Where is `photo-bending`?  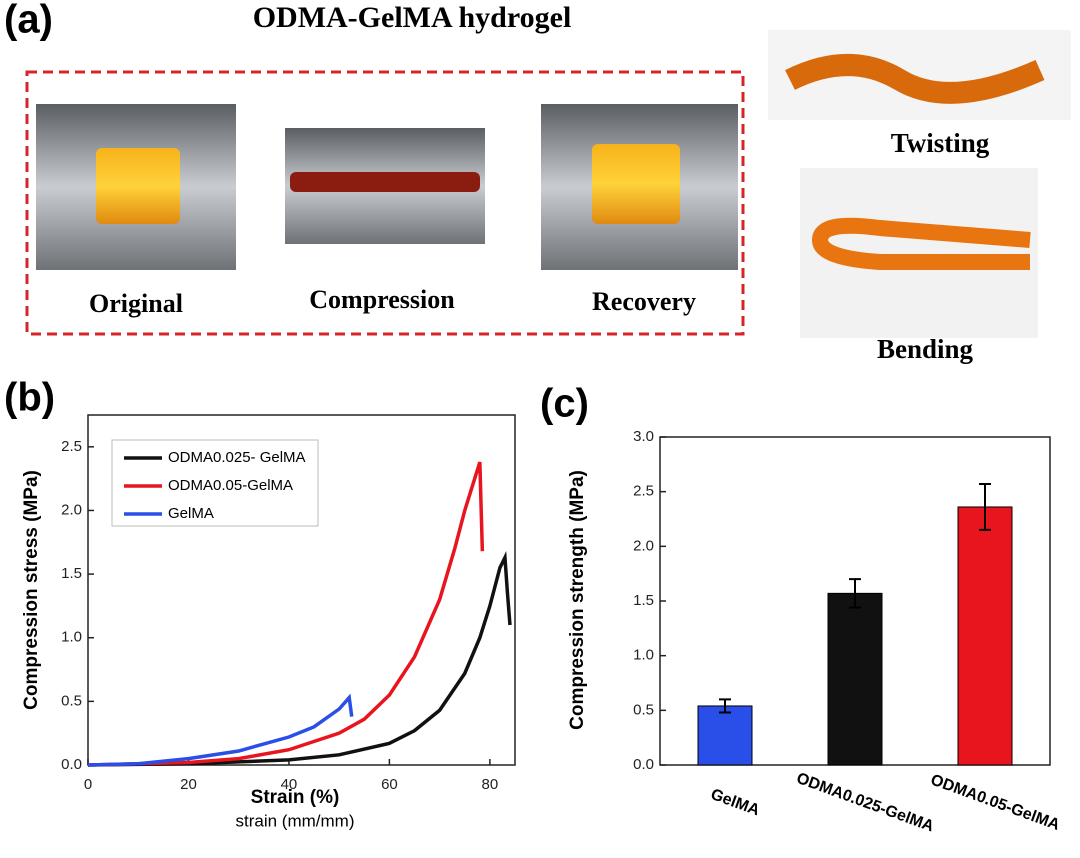 photo-bending is located at coordinates (919, 253).